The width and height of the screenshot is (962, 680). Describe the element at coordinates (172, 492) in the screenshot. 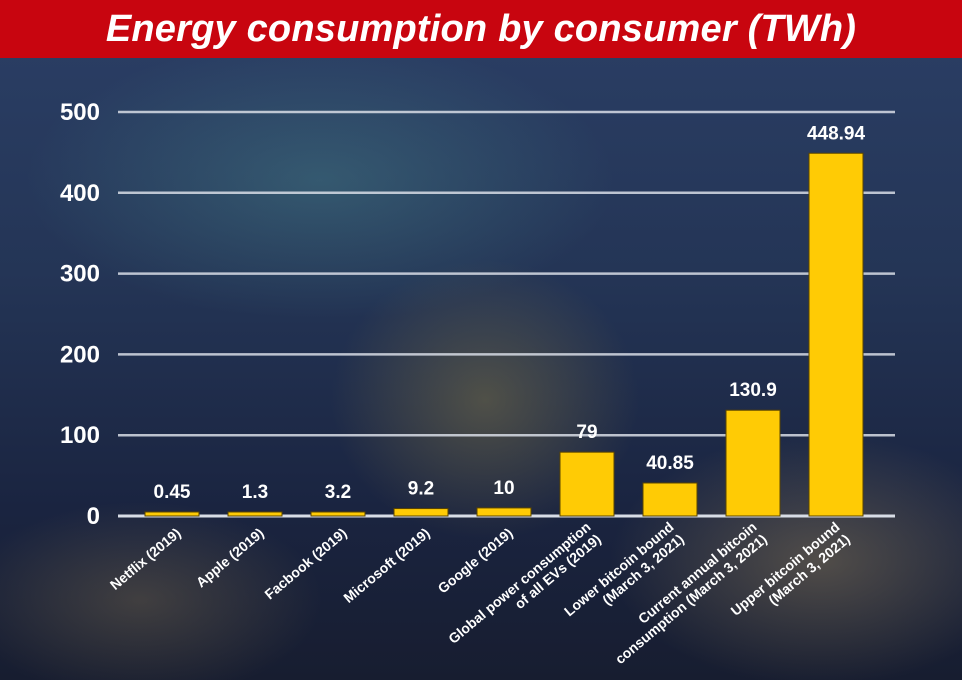

I see `data-label: 0.45` at that location.